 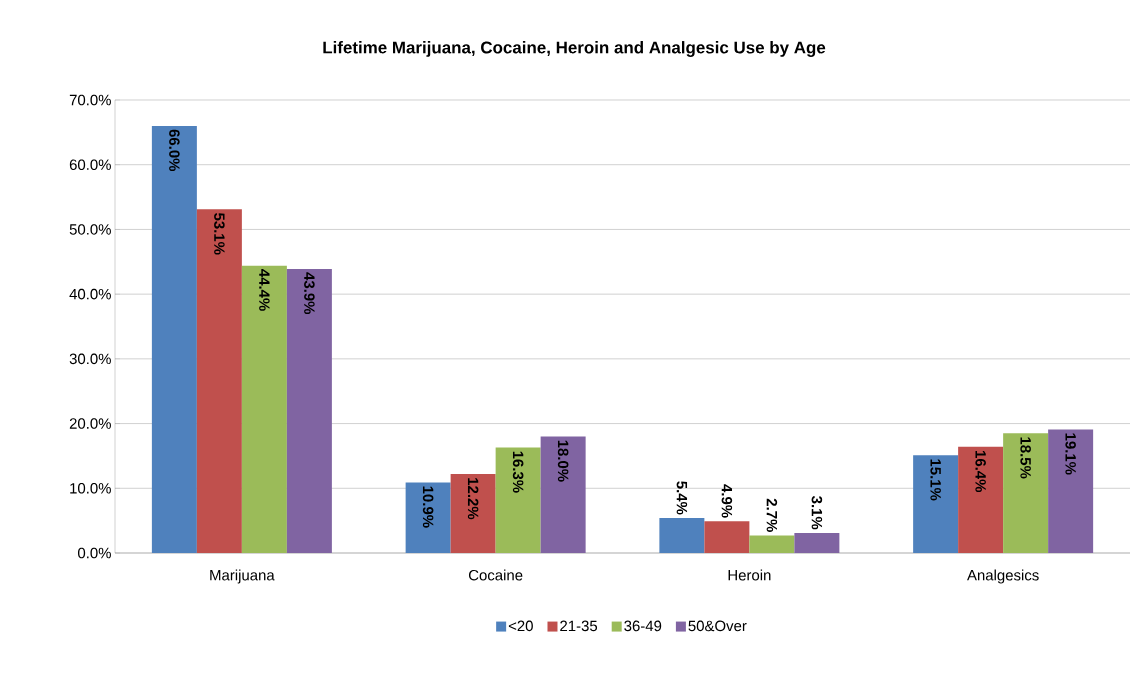 I want to click on data-label: 66.0%, so click(x=174, y=150).